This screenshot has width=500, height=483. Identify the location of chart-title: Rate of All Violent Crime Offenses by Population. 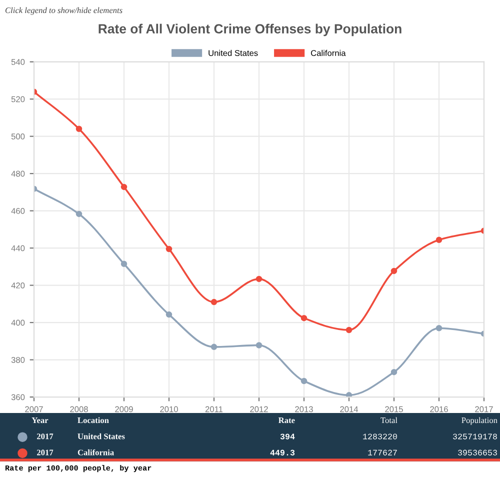
(250, 30).